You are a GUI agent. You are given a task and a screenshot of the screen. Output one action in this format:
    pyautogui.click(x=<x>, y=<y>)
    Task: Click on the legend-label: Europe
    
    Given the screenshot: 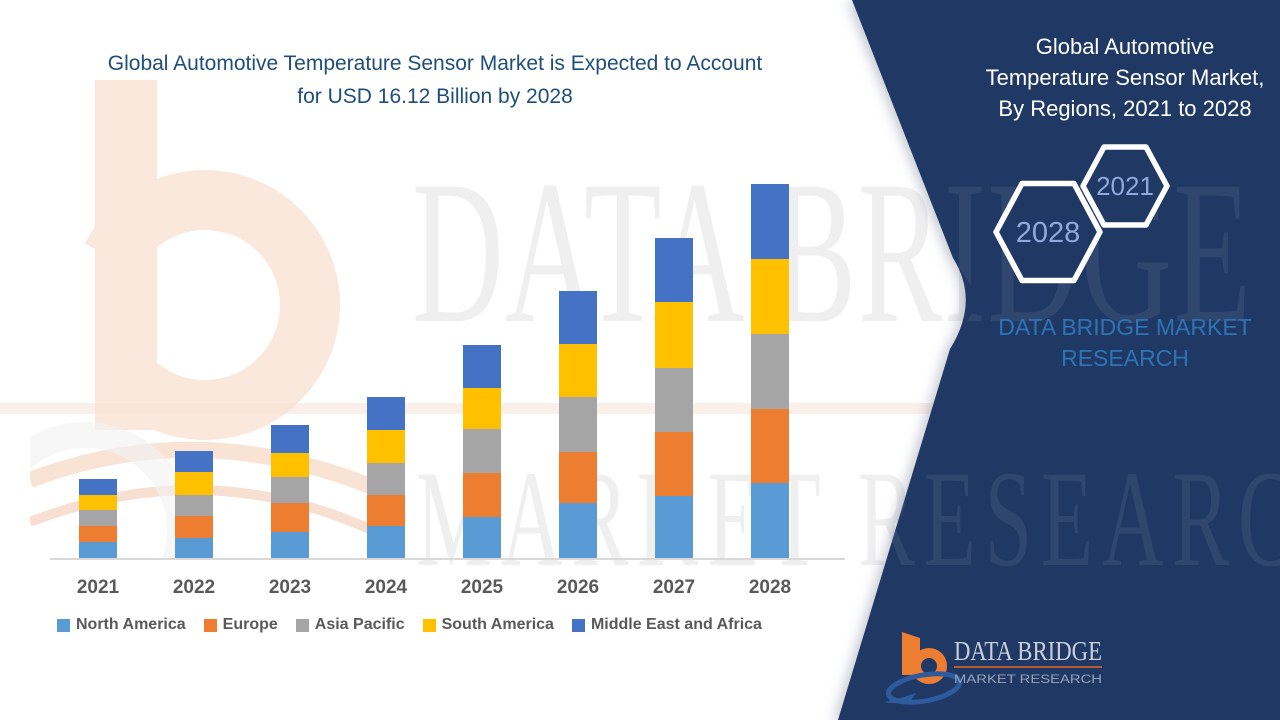 What is the action you would take?
    pyautogui.click(x=250, y=624)
    